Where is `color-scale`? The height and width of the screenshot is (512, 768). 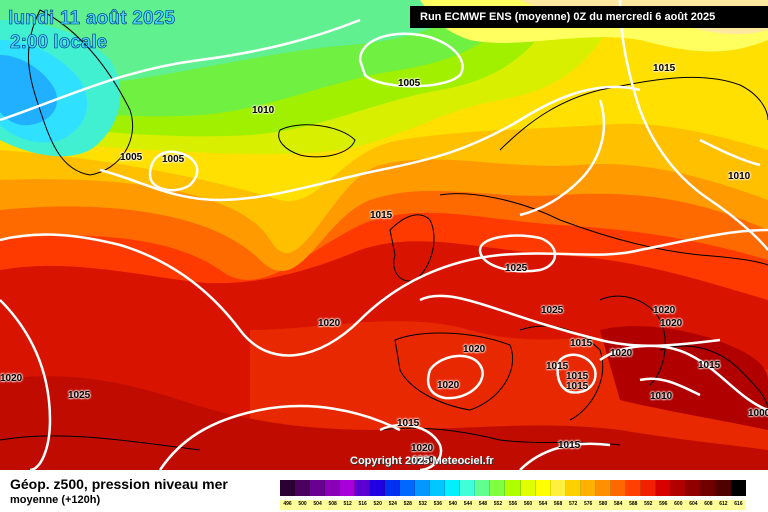 color-scale is located at coordinates (513, 488).